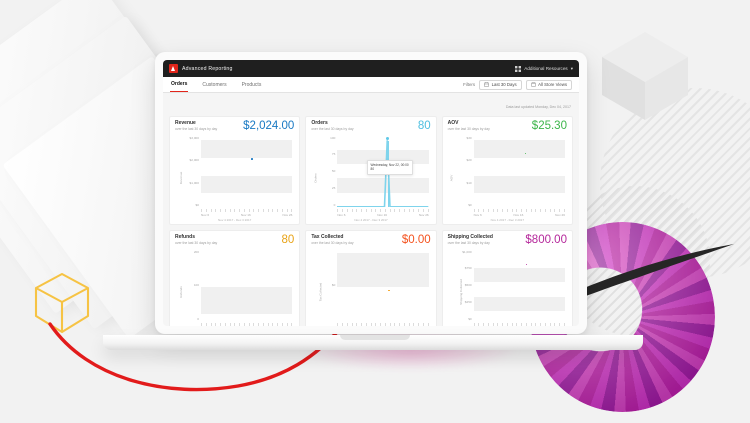  What do you see at coordinates (214, 84) in the screenshot?
I see `tab-customers: Customers` at bounding box center [214, 84].